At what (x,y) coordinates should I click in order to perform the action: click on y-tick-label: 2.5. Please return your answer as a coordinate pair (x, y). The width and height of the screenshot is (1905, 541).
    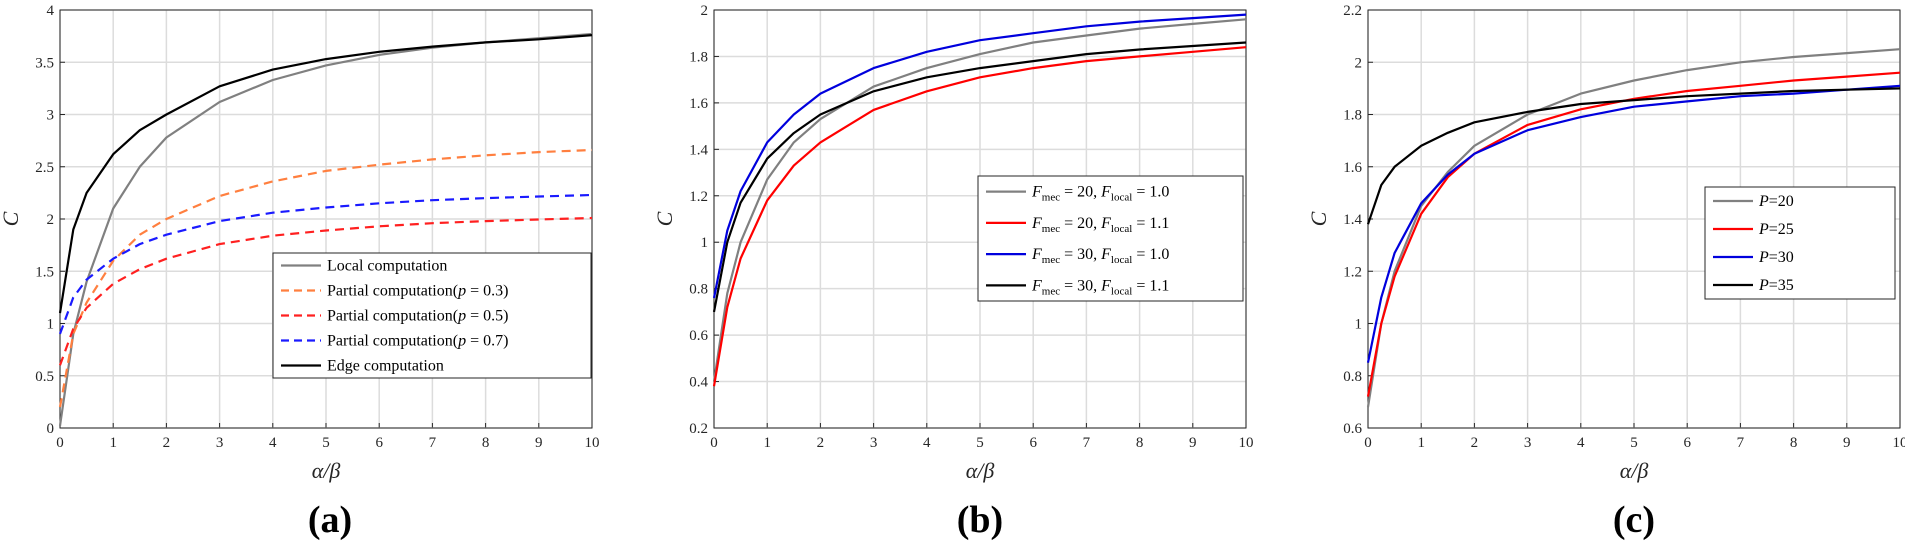
    Looking at the image, I should click on (44, 168).